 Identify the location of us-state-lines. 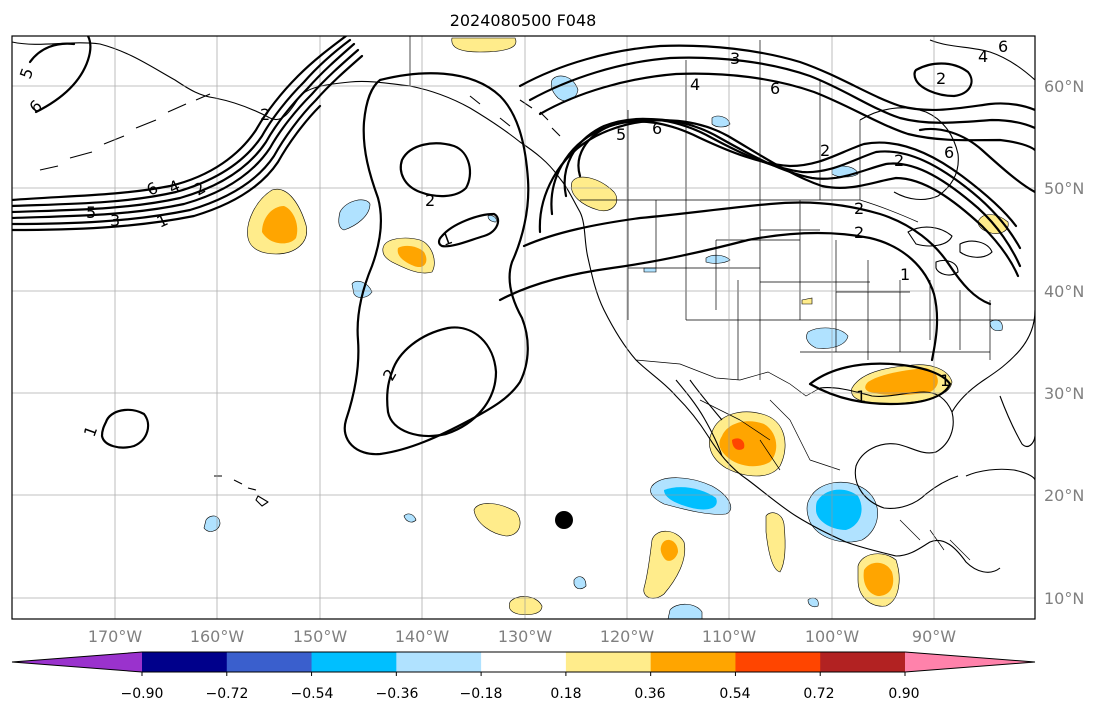
(831, 290).